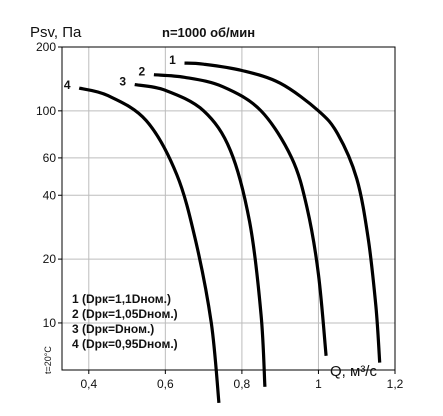  Describe the element at coordinates (242, 384) in the screenshot. I see `x-tick-label: 0,8` at that location.